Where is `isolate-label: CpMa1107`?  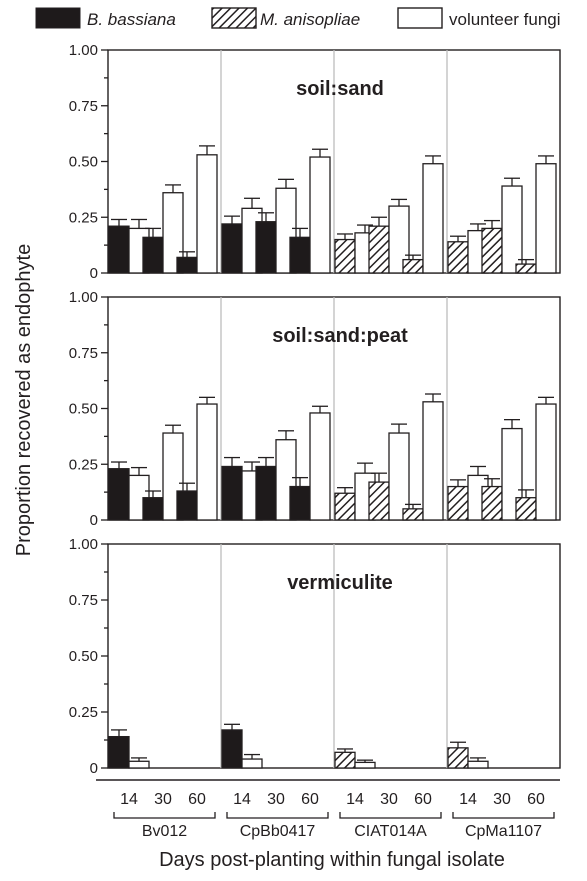
isolate-label: CpMa1107 is located at coordinates (503, 831).